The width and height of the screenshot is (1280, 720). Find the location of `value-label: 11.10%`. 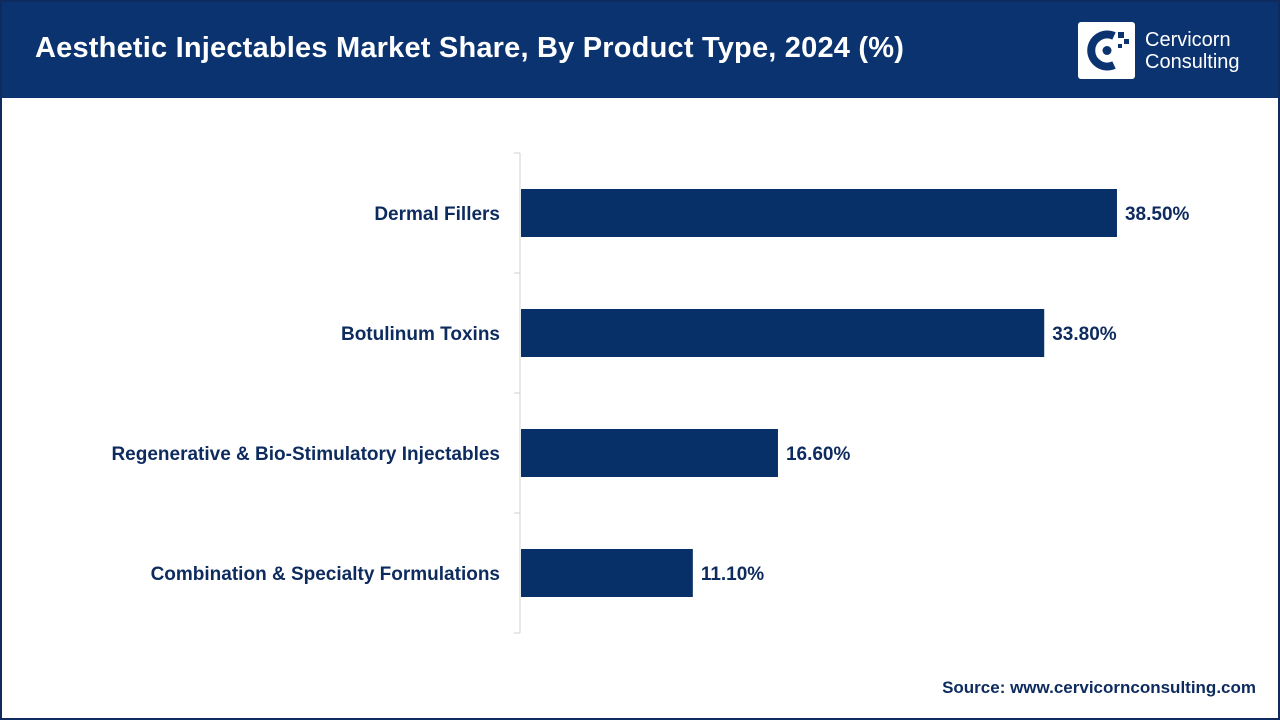

value-label: 11.10% is located at coordinates (732, 574).